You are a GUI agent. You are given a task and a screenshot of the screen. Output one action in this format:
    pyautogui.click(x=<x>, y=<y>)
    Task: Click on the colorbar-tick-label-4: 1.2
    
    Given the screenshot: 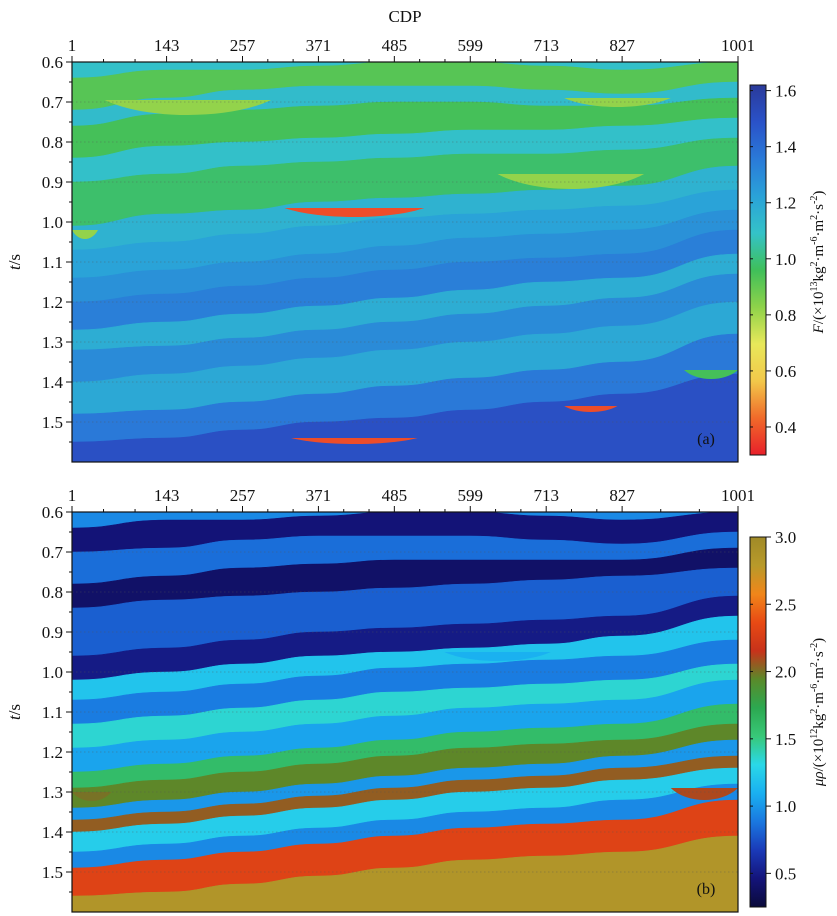 What is the action you would take?
    pyautogui.click(x=785, y=203)
    